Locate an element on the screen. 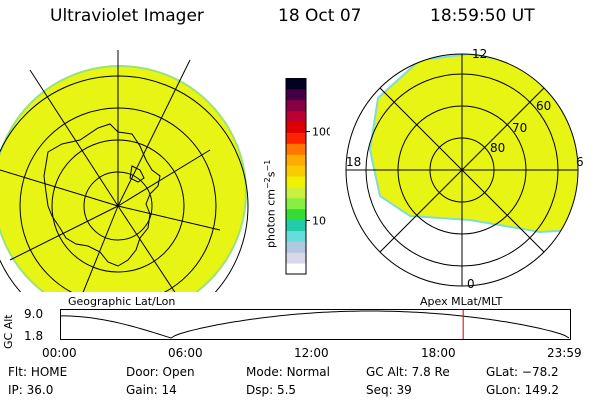 The height and width of the screenshot is (400, 600). instrument-title: Ultraviolet Imager is located at coordinates (127, 16).